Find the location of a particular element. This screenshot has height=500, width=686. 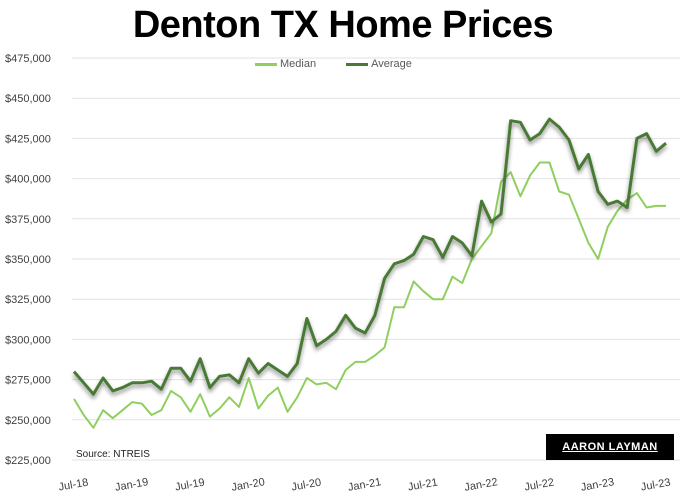

y-tick-label: $250,000 is located at coordinates (28, 421).